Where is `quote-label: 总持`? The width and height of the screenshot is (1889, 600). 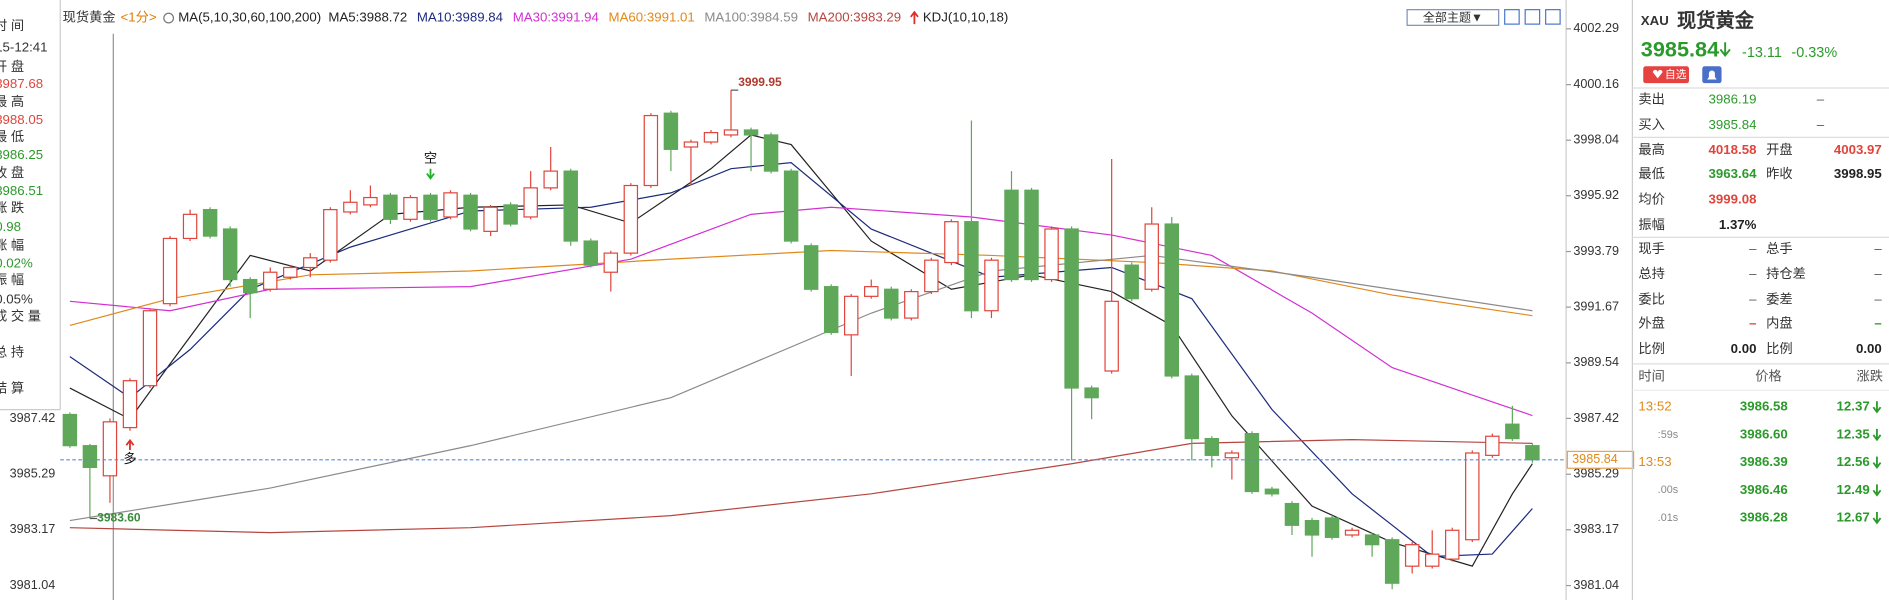
quote-label: 总持 is located at coordinates (1651, 273).